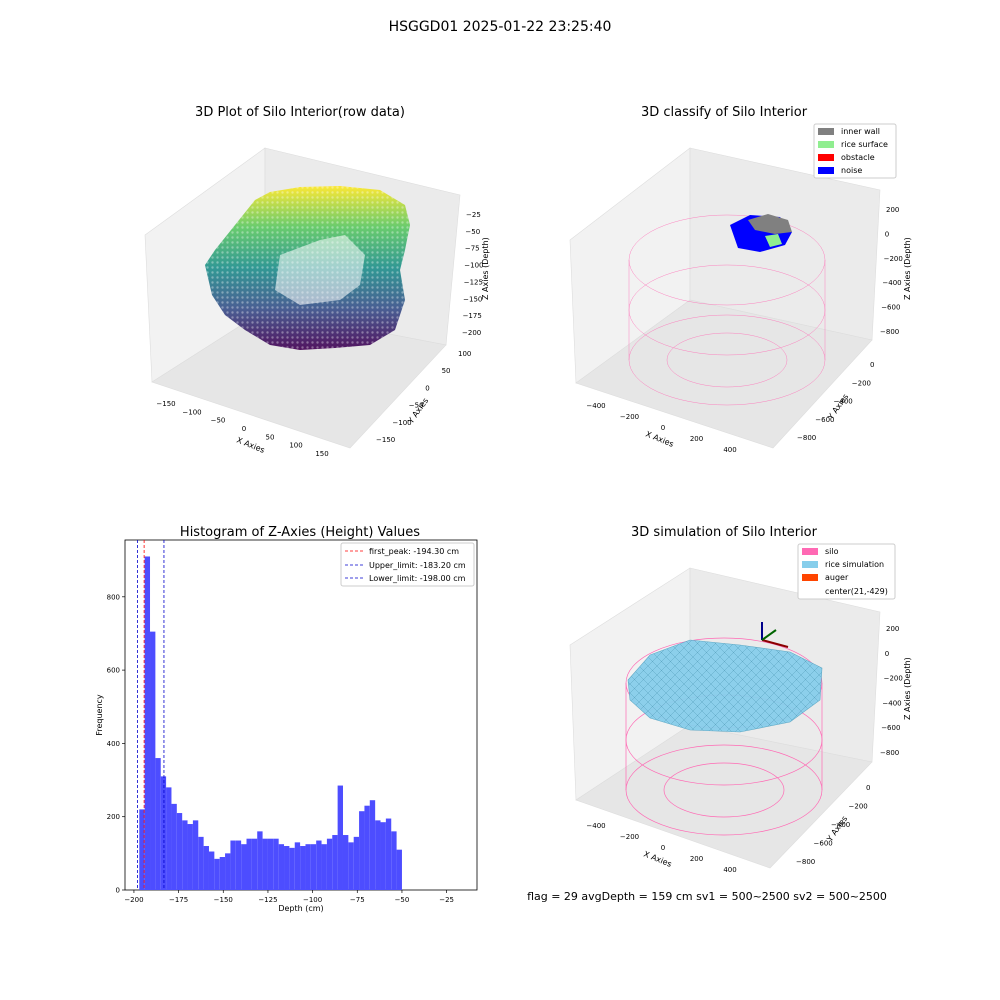 Image resolution: width=1000 pixels, height=1000 pixels. Describe the element at coordinates (118, 891) in the screenshot. I see `hist-y-tick: 0` at that location.